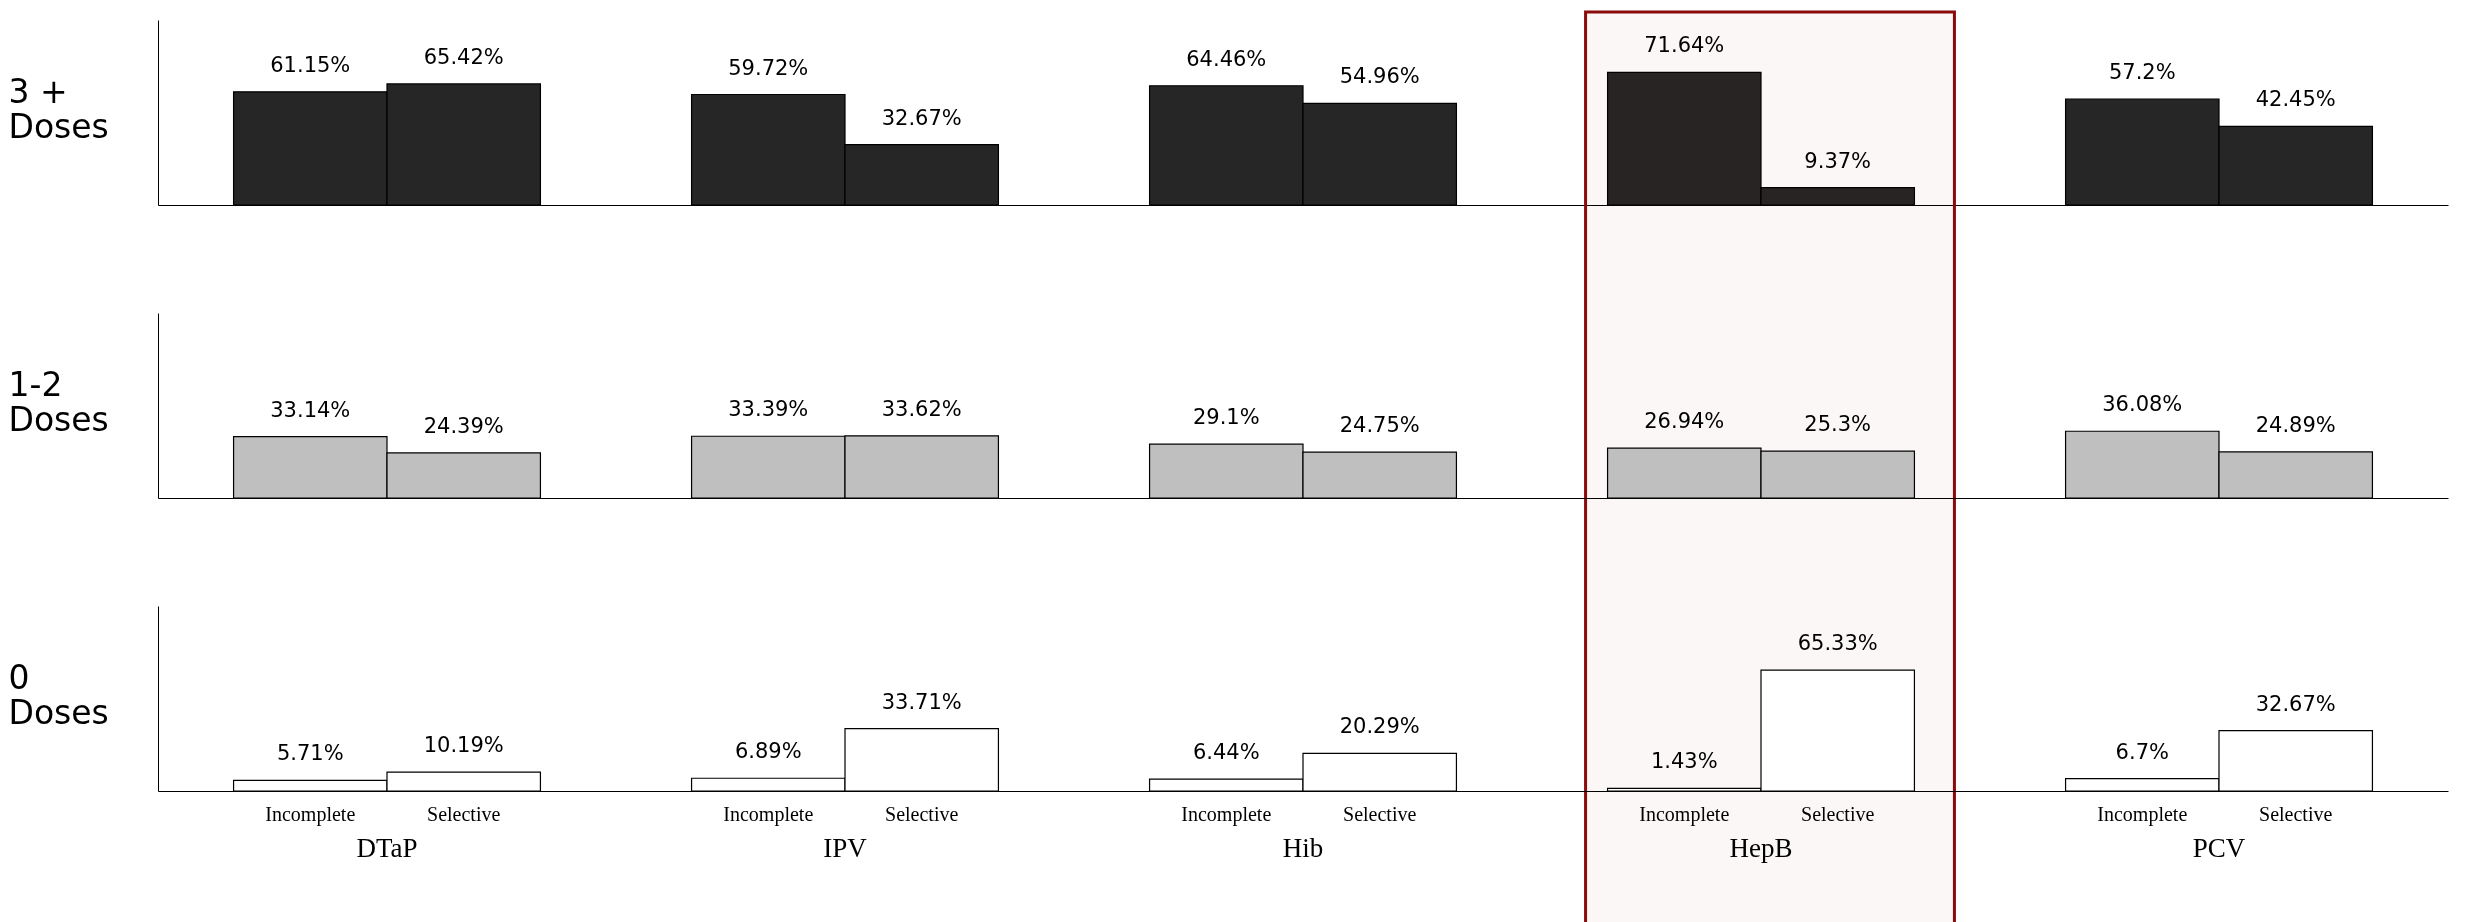 The height and width of the screenshot is (922, 2481). Describe the element at coordinates (1379, 726) in the screenshot. I see `data-label: 20.29%` at that location.